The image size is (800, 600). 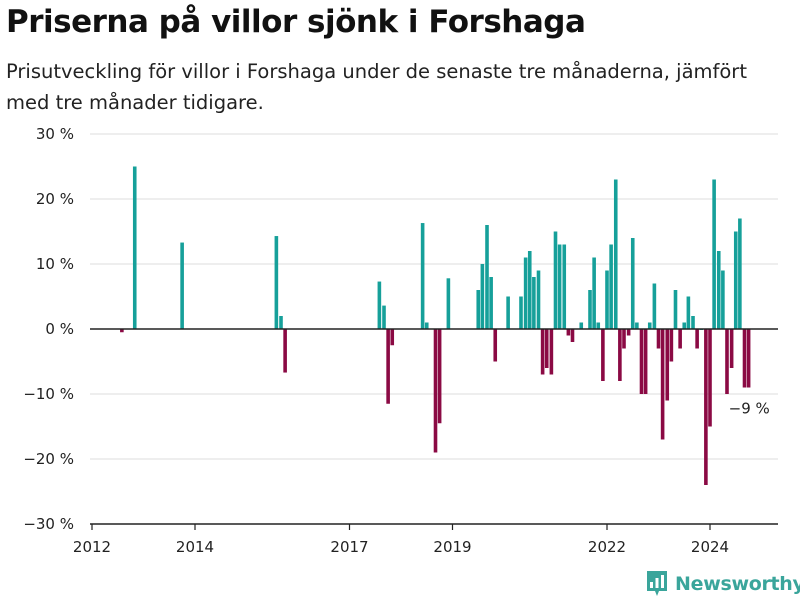 I want to click on y-tick-label: −20 %, so click(x=48, y=459).